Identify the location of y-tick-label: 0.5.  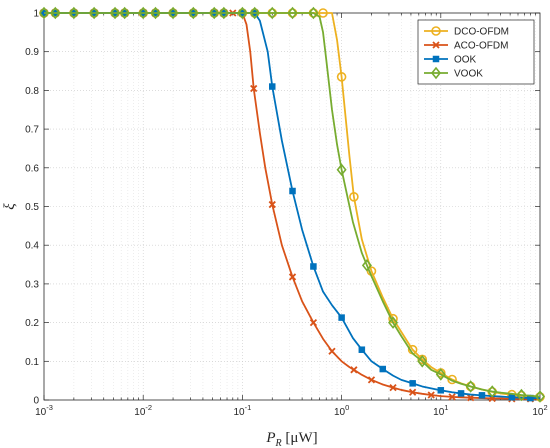
(32, 207).